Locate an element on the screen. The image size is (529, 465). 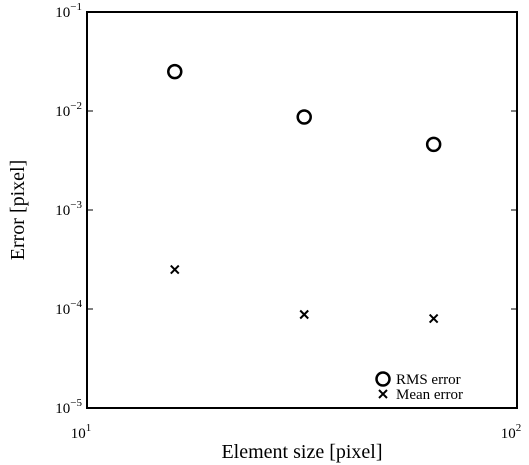
tick-label: 10⁻² is located at coordinates (68, 110).